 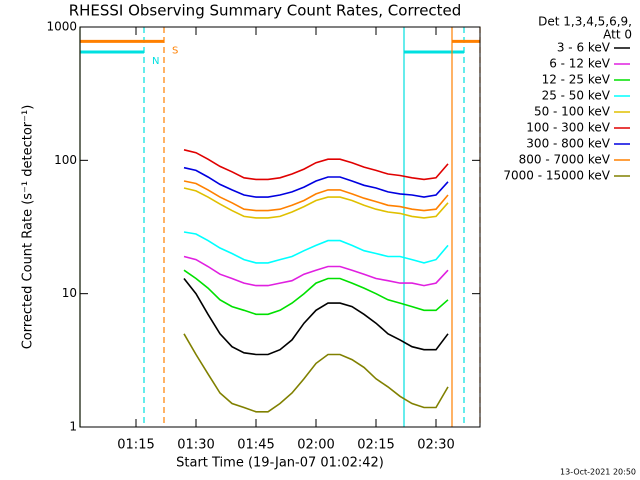 I want to click on legend-label: 6 - 12 keV, so click(x=580, y=64).